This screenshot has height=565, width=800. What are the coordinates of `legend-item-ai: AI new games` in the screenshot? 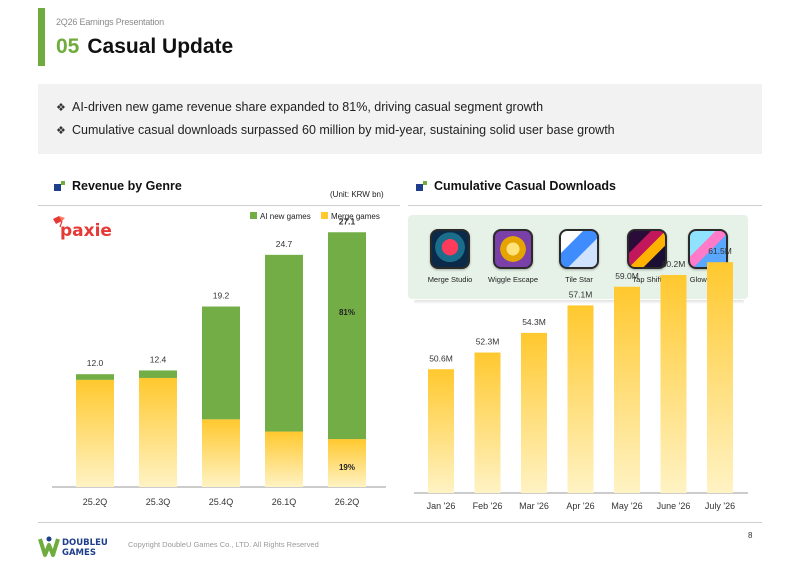 It's located at (280, 216).